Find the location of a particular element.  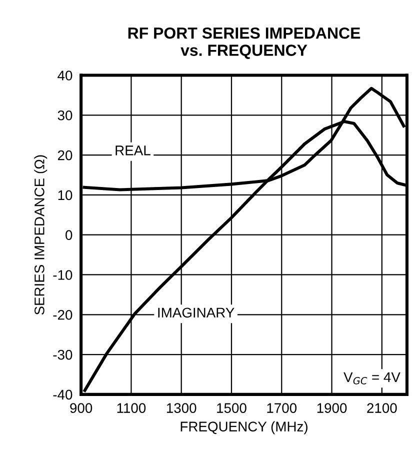

y-tick-label: 0 is located at coordinates (69, 235).